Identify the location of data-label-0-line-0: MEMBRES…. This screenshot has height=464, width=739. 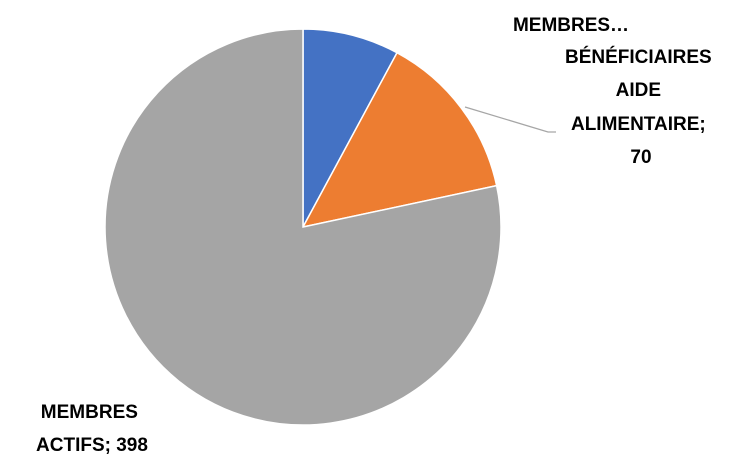
(571, 25).